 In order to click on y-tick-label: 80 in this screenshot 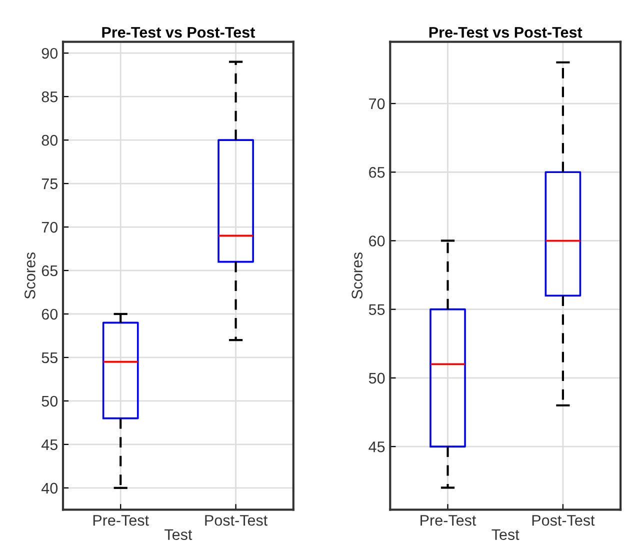, I will do `click(50, 140)`.